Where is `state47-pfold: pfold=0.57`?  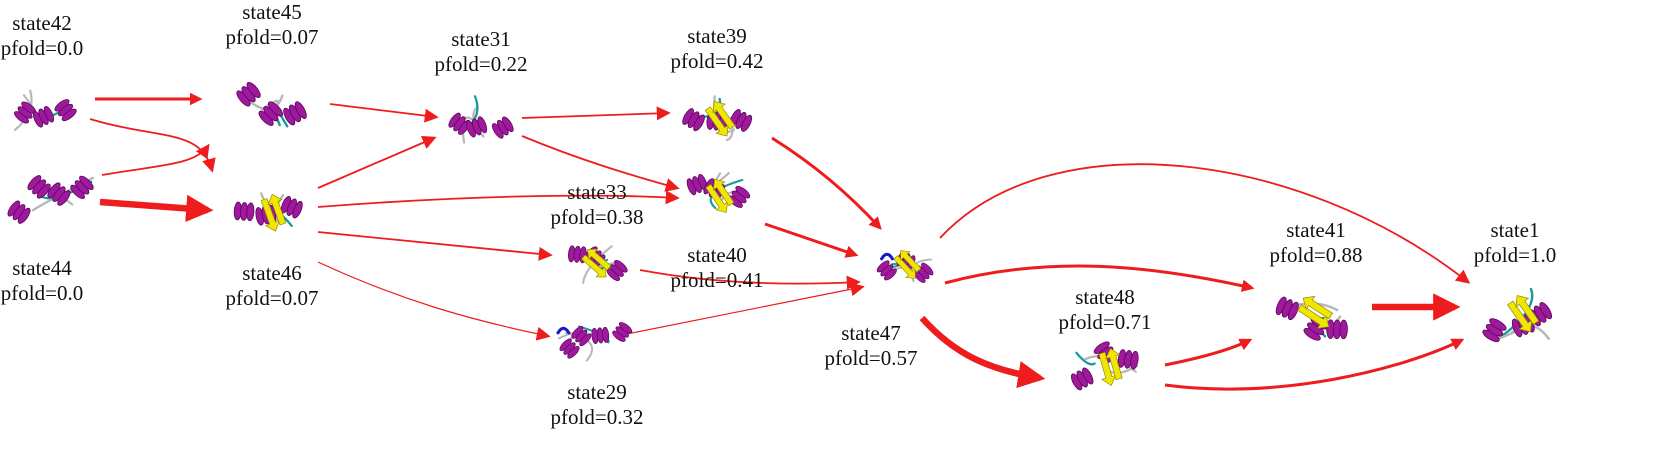 state47-pfold: pfold=0.57 is located at coordinates (871, 358).